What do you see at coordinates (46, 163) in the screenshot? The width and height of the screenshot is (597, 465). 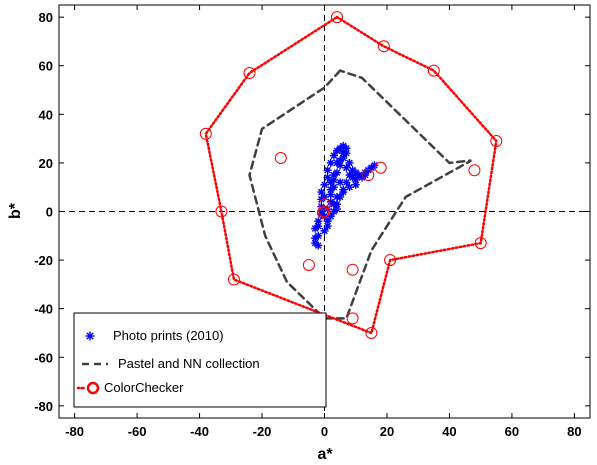 I see `y-tick-label: 20` at bounding box center [46, 163].